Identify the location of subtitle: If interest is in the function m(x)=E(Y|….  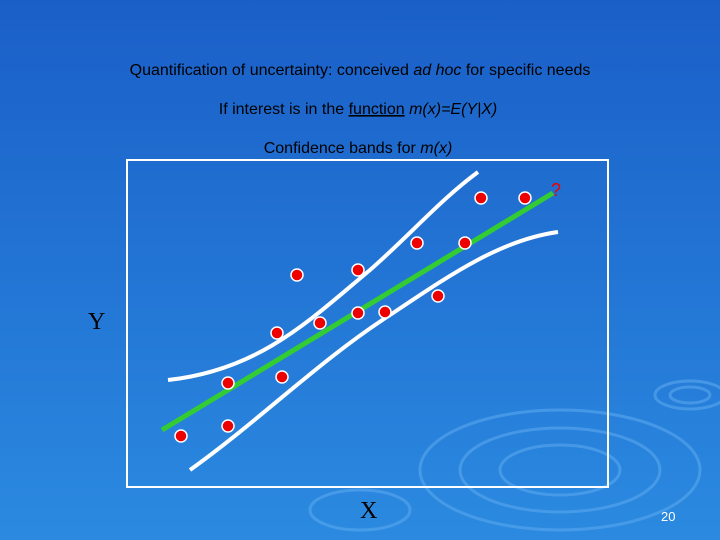
(358, 109).